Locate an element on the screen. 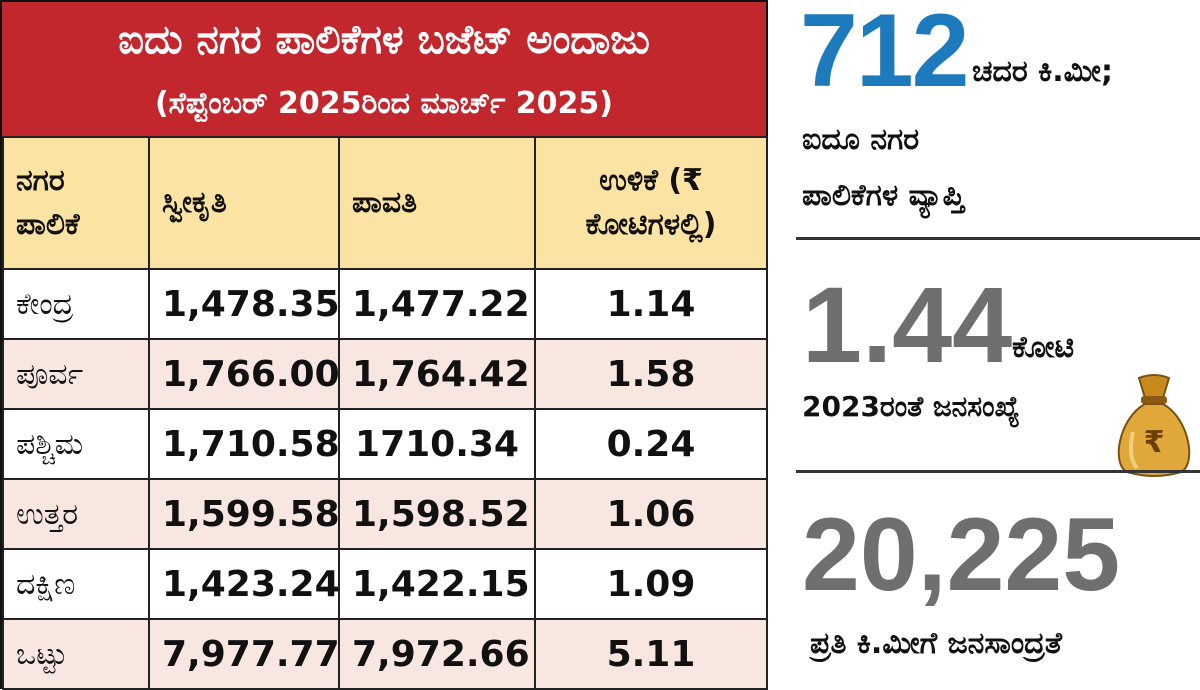  money-bag-icon: ₹ is located at coordinates (1154, 425).